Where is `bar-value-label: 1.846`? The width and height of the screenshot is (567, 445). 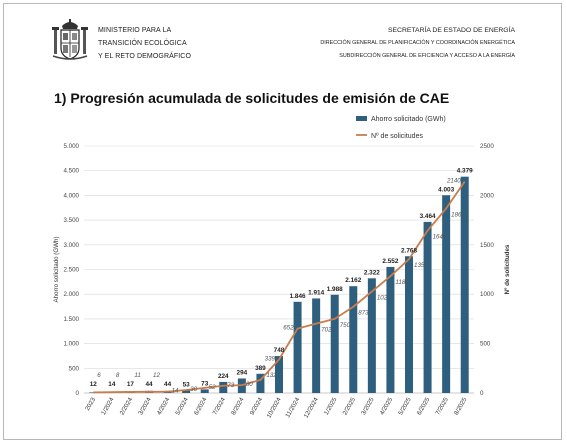
bar-value-label: 1.846 is located at coordinates (298, 296).